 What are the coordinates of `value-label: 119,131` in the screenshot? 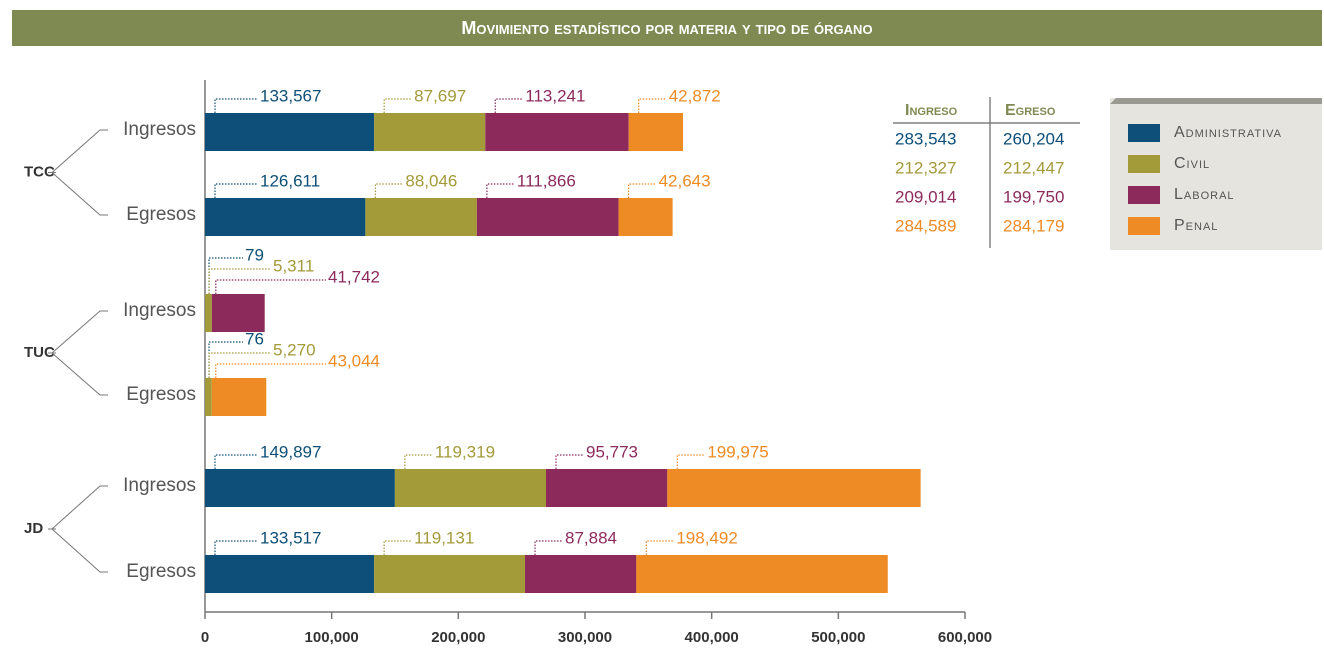 It's located at (444, 537).